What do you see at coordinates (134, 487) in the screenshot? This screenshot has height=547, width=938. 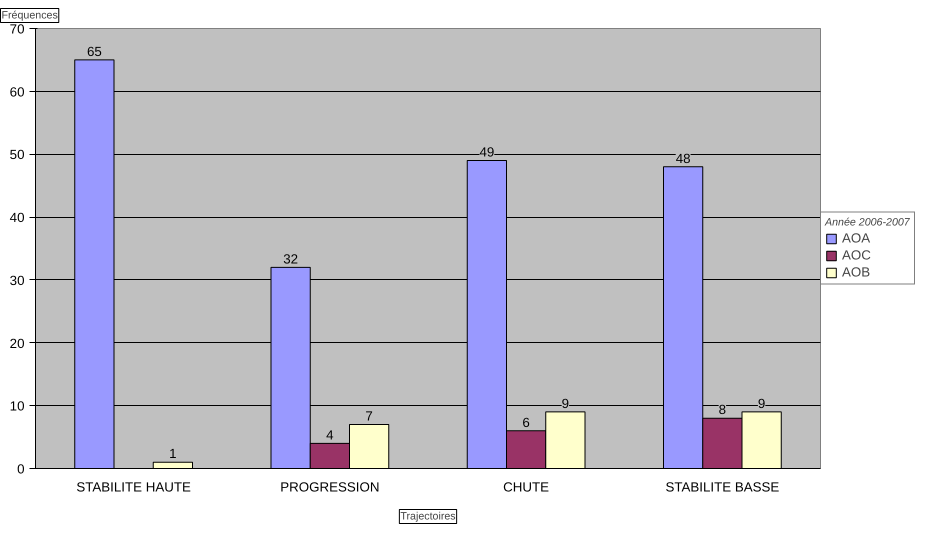 I see `x-tick-label: STABILITE HAUTE` at bounding box center [134, 487].